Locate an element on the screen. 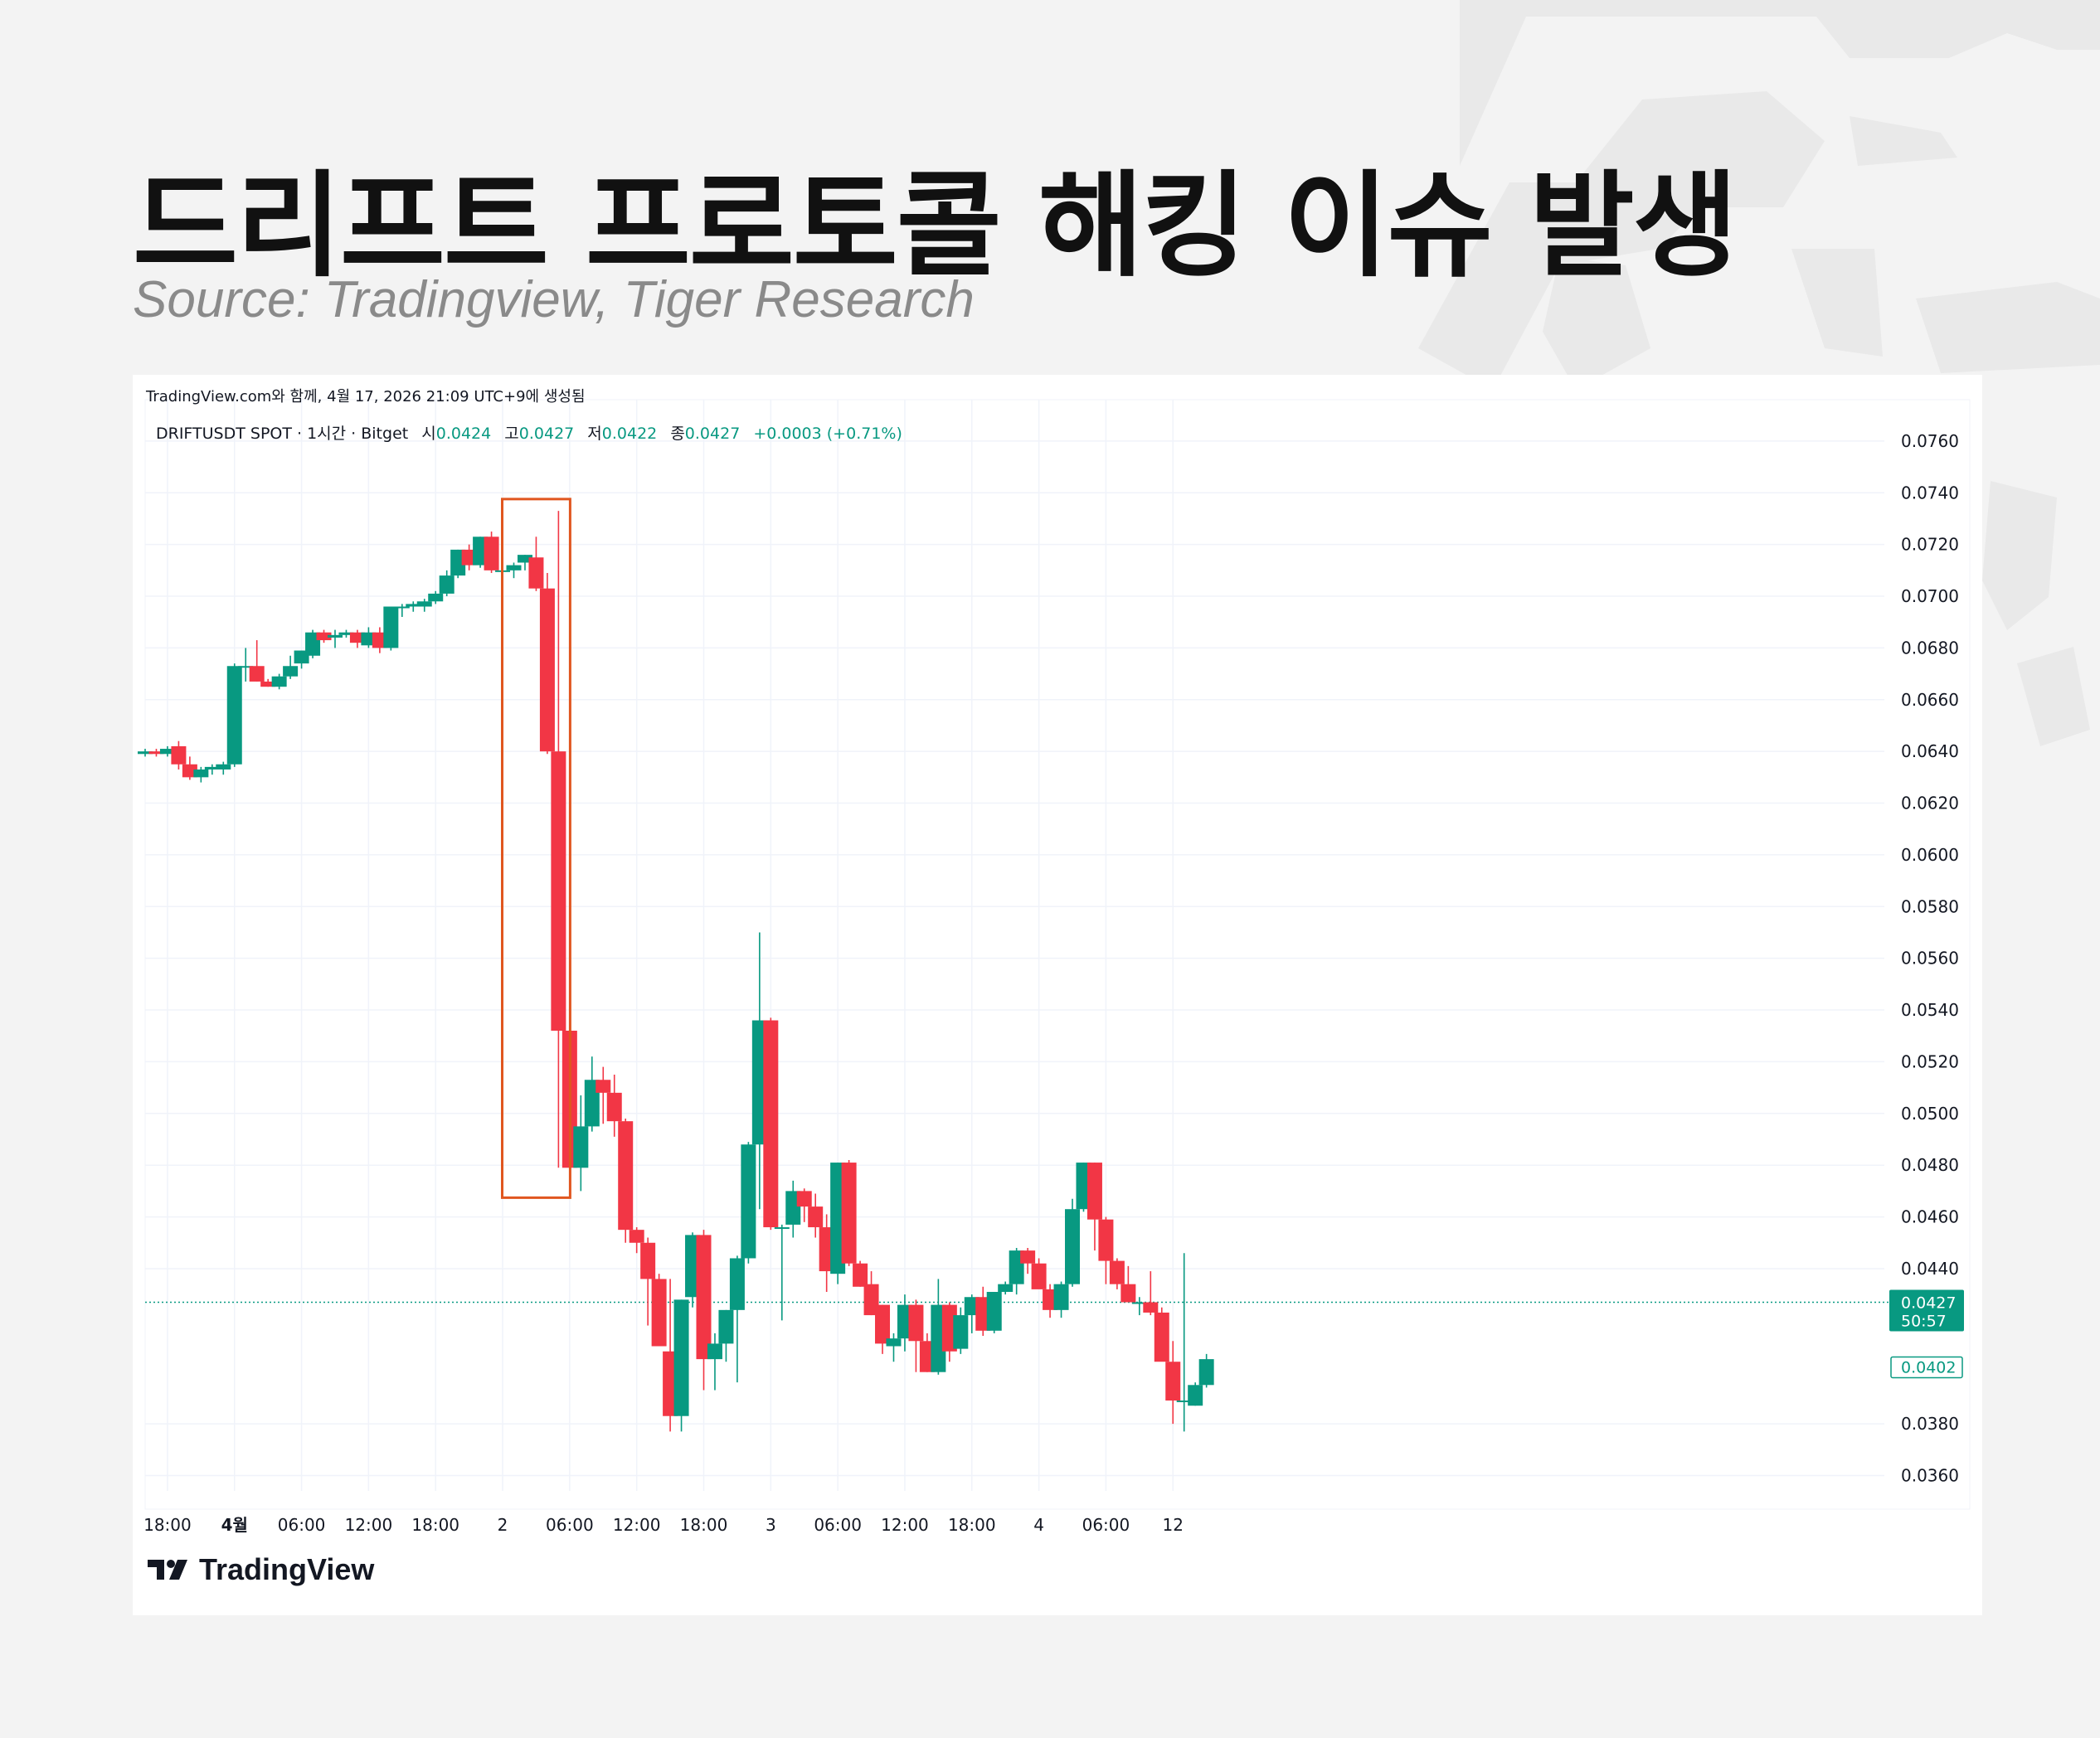 The width and height of the screenshot is (2100, 1738). y-tick-label: 0.0480 is located at coordinates (1930, 1165).